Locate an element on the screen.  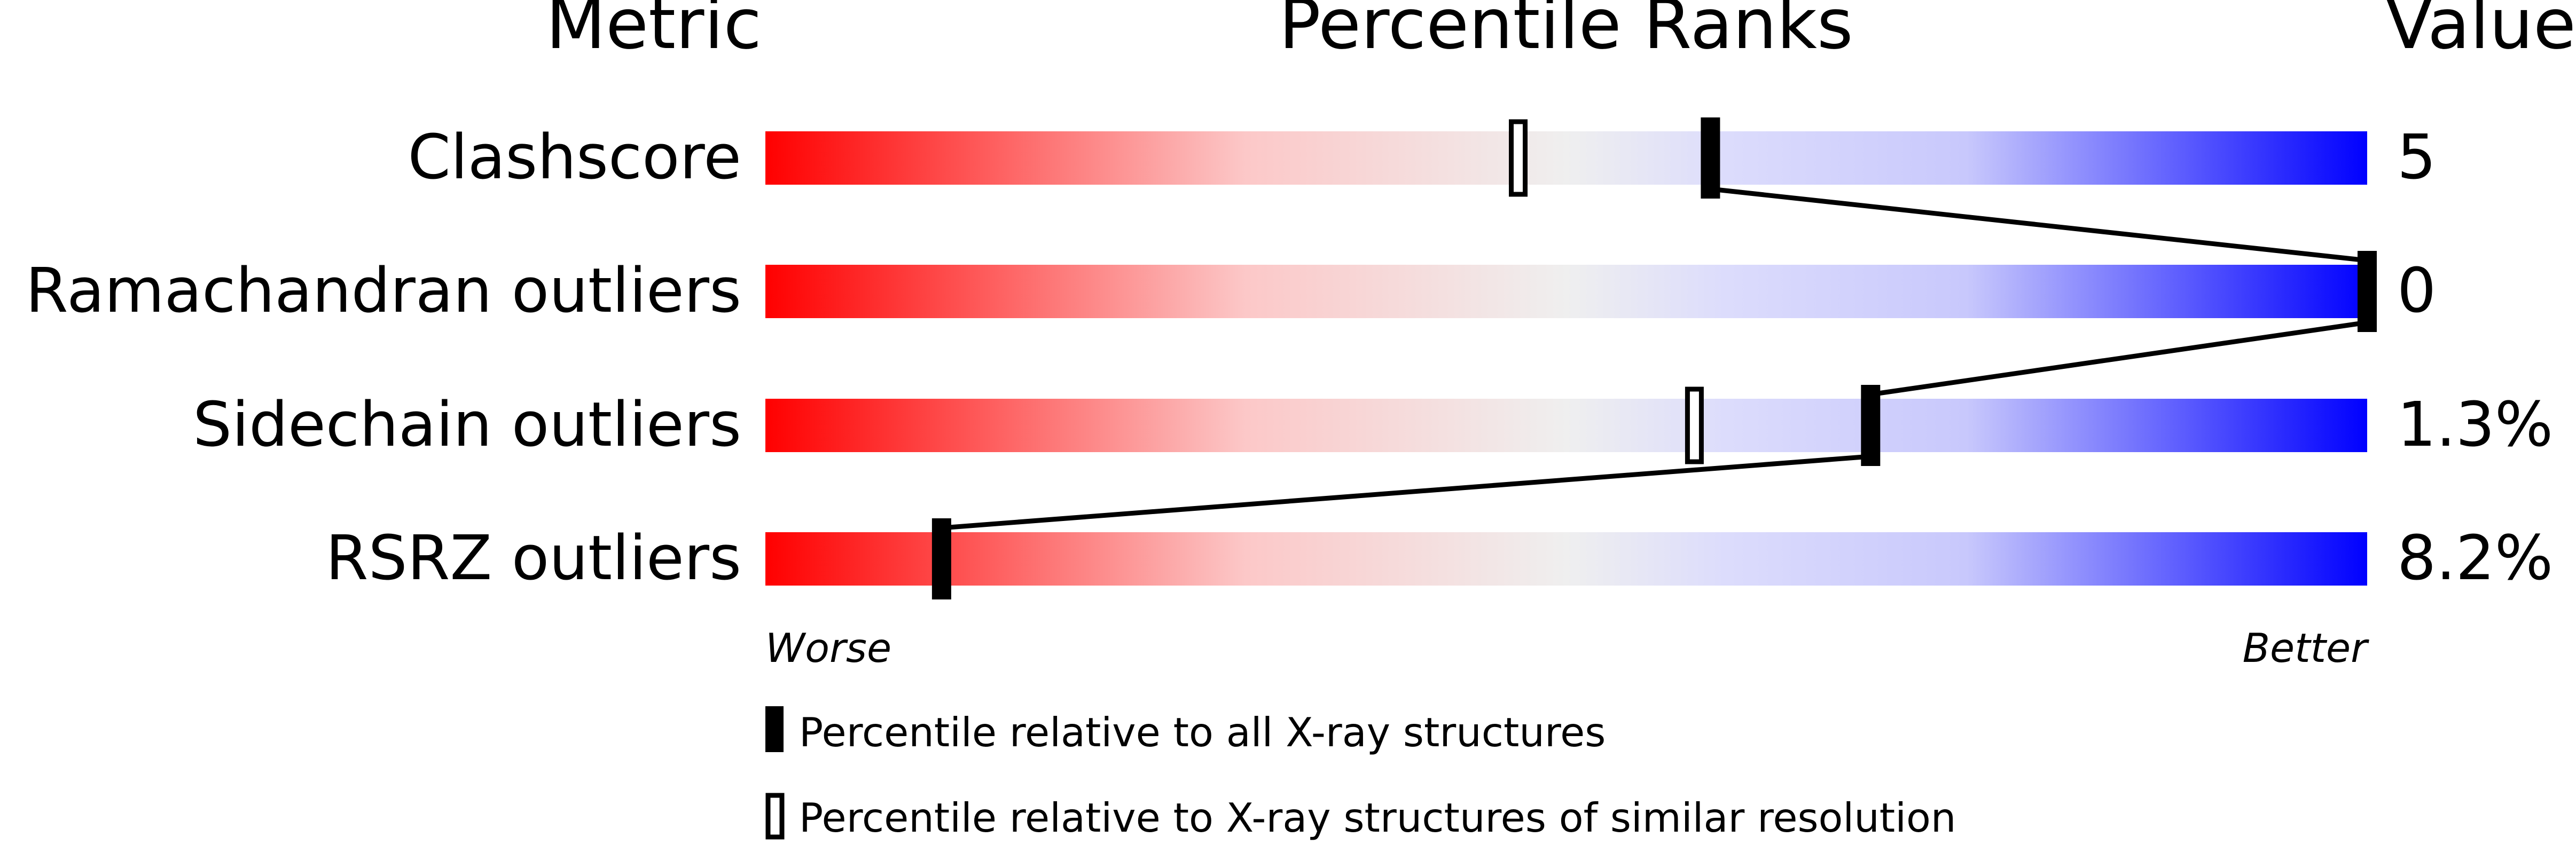
metric-value: 8.2% is located at coordinates (2475, 559).